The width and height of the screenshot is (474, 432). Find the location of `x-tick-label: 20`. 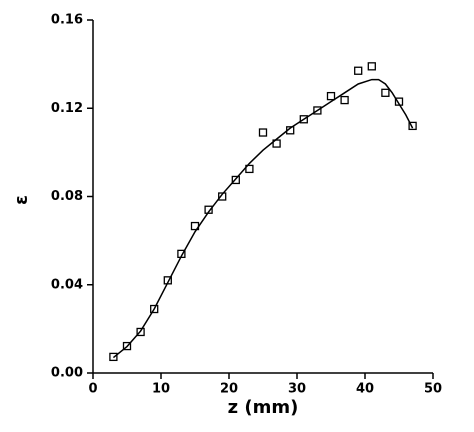

x-tick-label: 20 is located at coordinates (229, 389).